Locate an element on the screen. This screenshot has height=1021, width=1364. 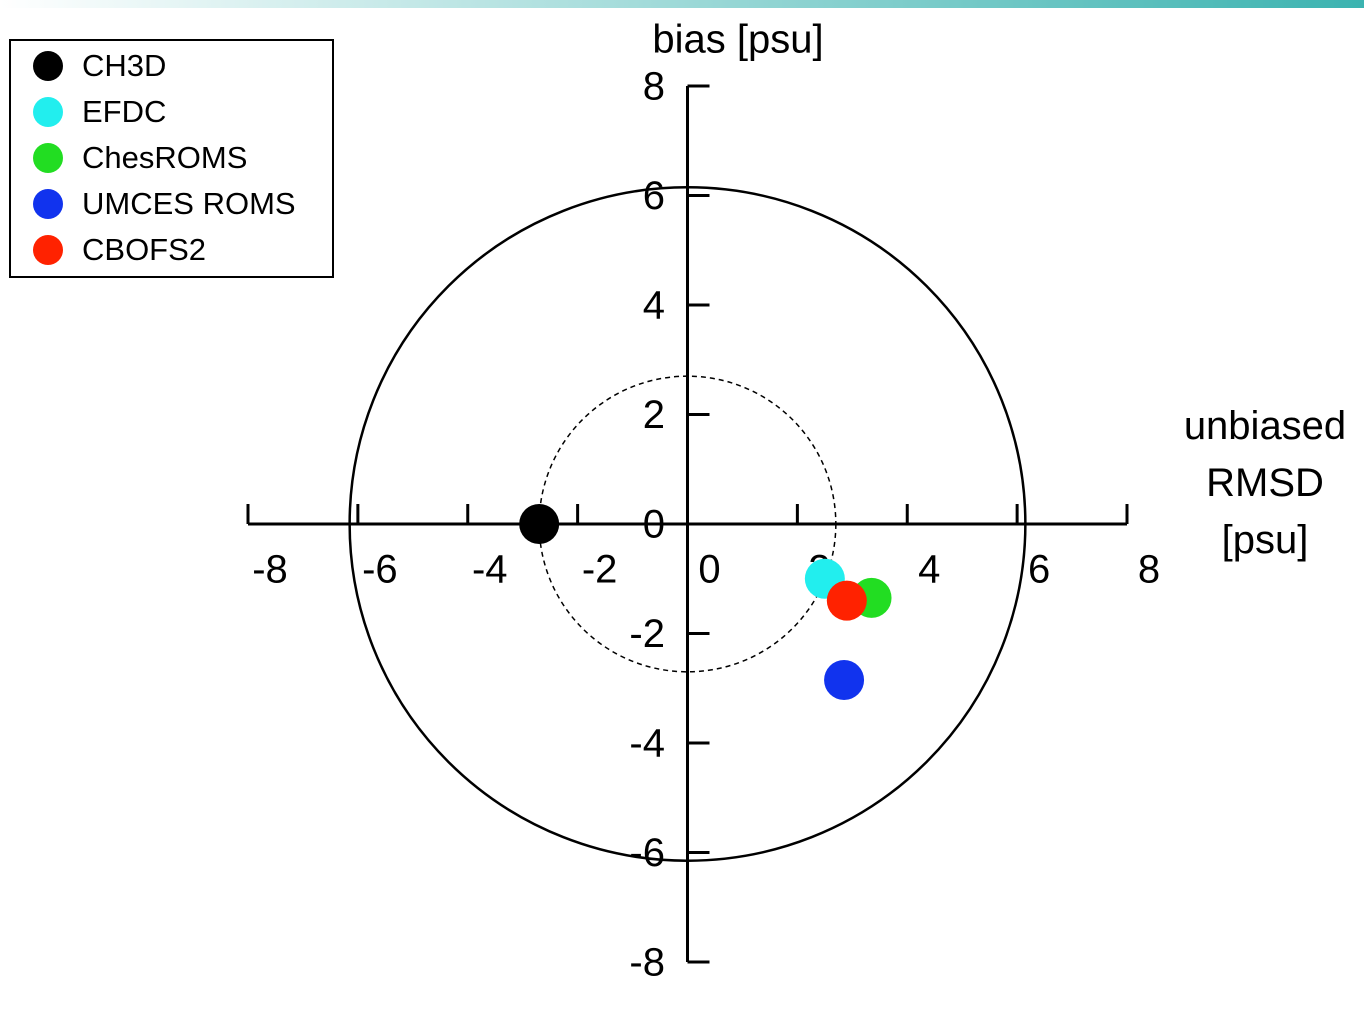
legend-box is located at coordinates (171, 158).